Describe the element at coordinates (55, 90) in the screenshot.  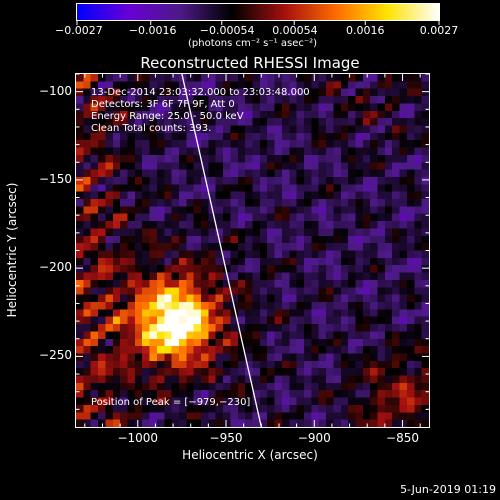
I see `y-tick-label: −100` at that location.